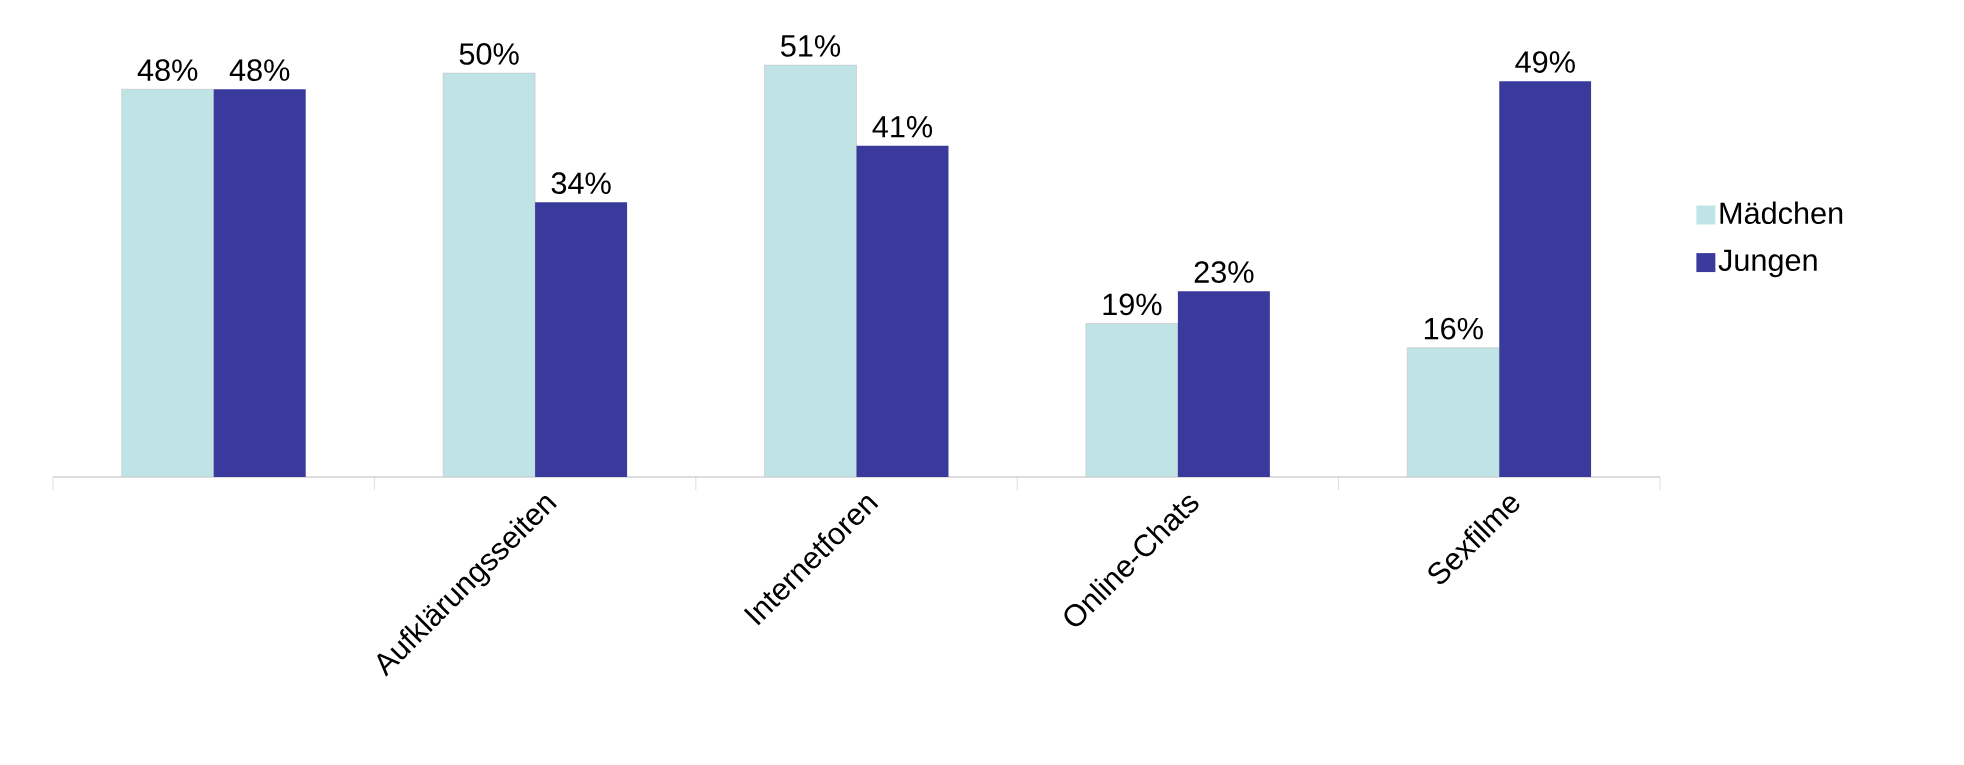 Image resolution: width=1964 pixels, height=765 pixels. What do you see at coordinates (1781, 213) in the screenshot?
I see `legend-label: Mädchen` at bounding box center [1781, 213].